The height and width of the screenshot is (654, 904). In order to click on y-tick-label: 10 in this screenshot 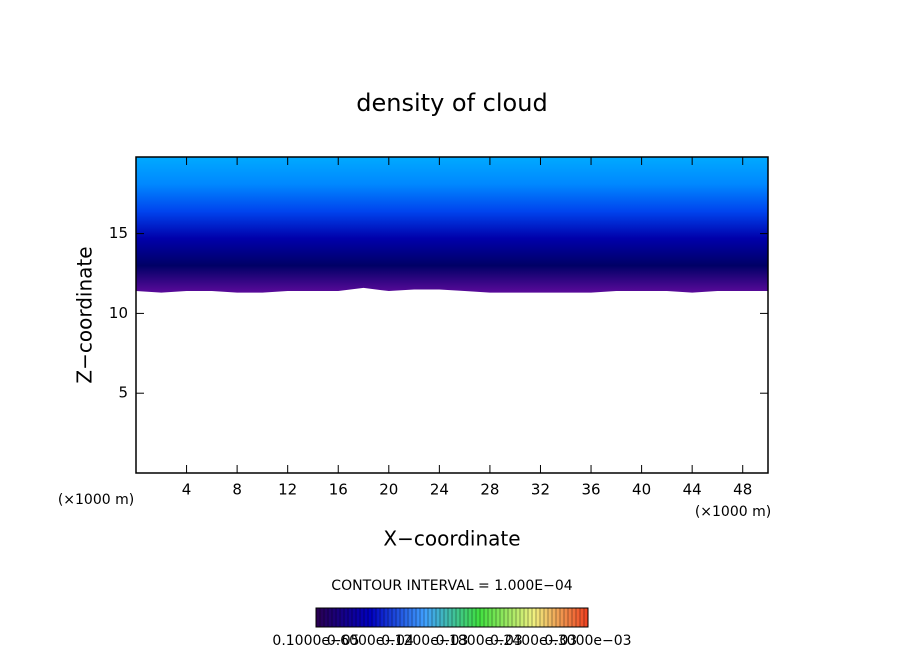, I will do `click(118, 313)`.